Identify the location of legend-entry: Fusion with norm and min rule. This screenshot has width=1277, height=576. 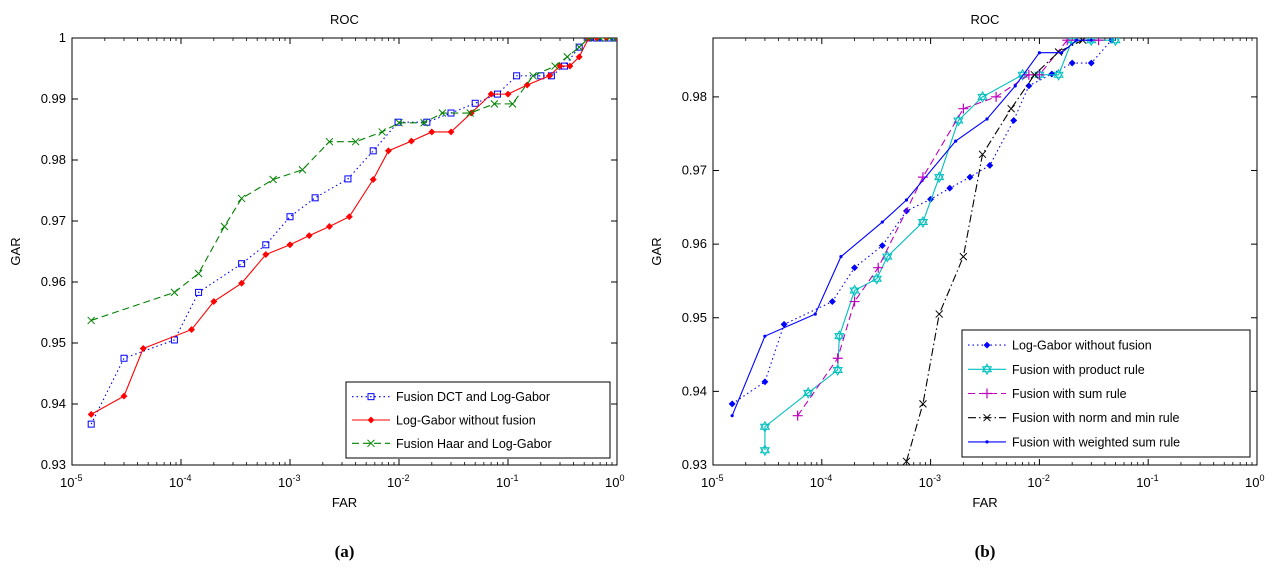
(1095, 418).